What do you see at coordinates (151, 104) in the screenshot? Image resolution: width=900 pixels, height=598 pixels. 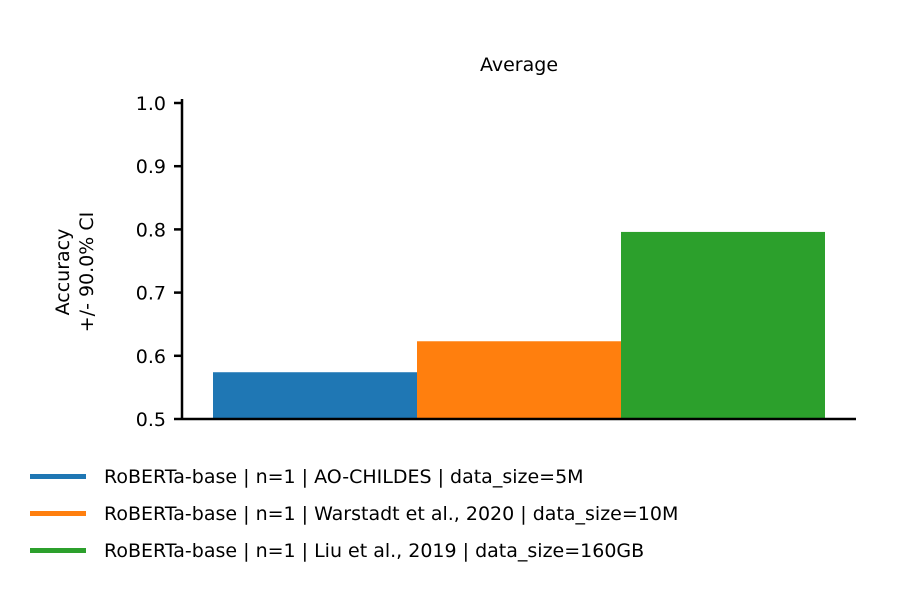 I see `y-tick-label-5: 1.0` at bounding box center [151, 104].